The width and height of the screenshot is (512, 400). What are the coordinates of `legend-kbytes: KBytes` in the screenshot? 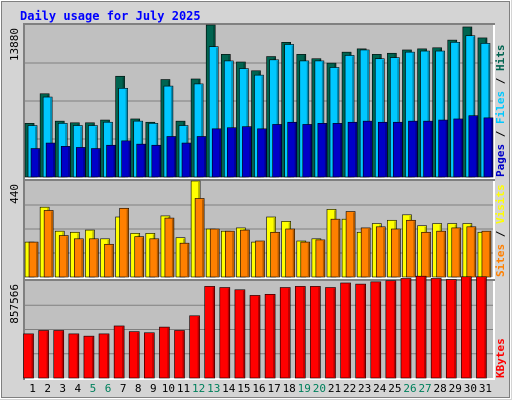 It's located at (500, 358).